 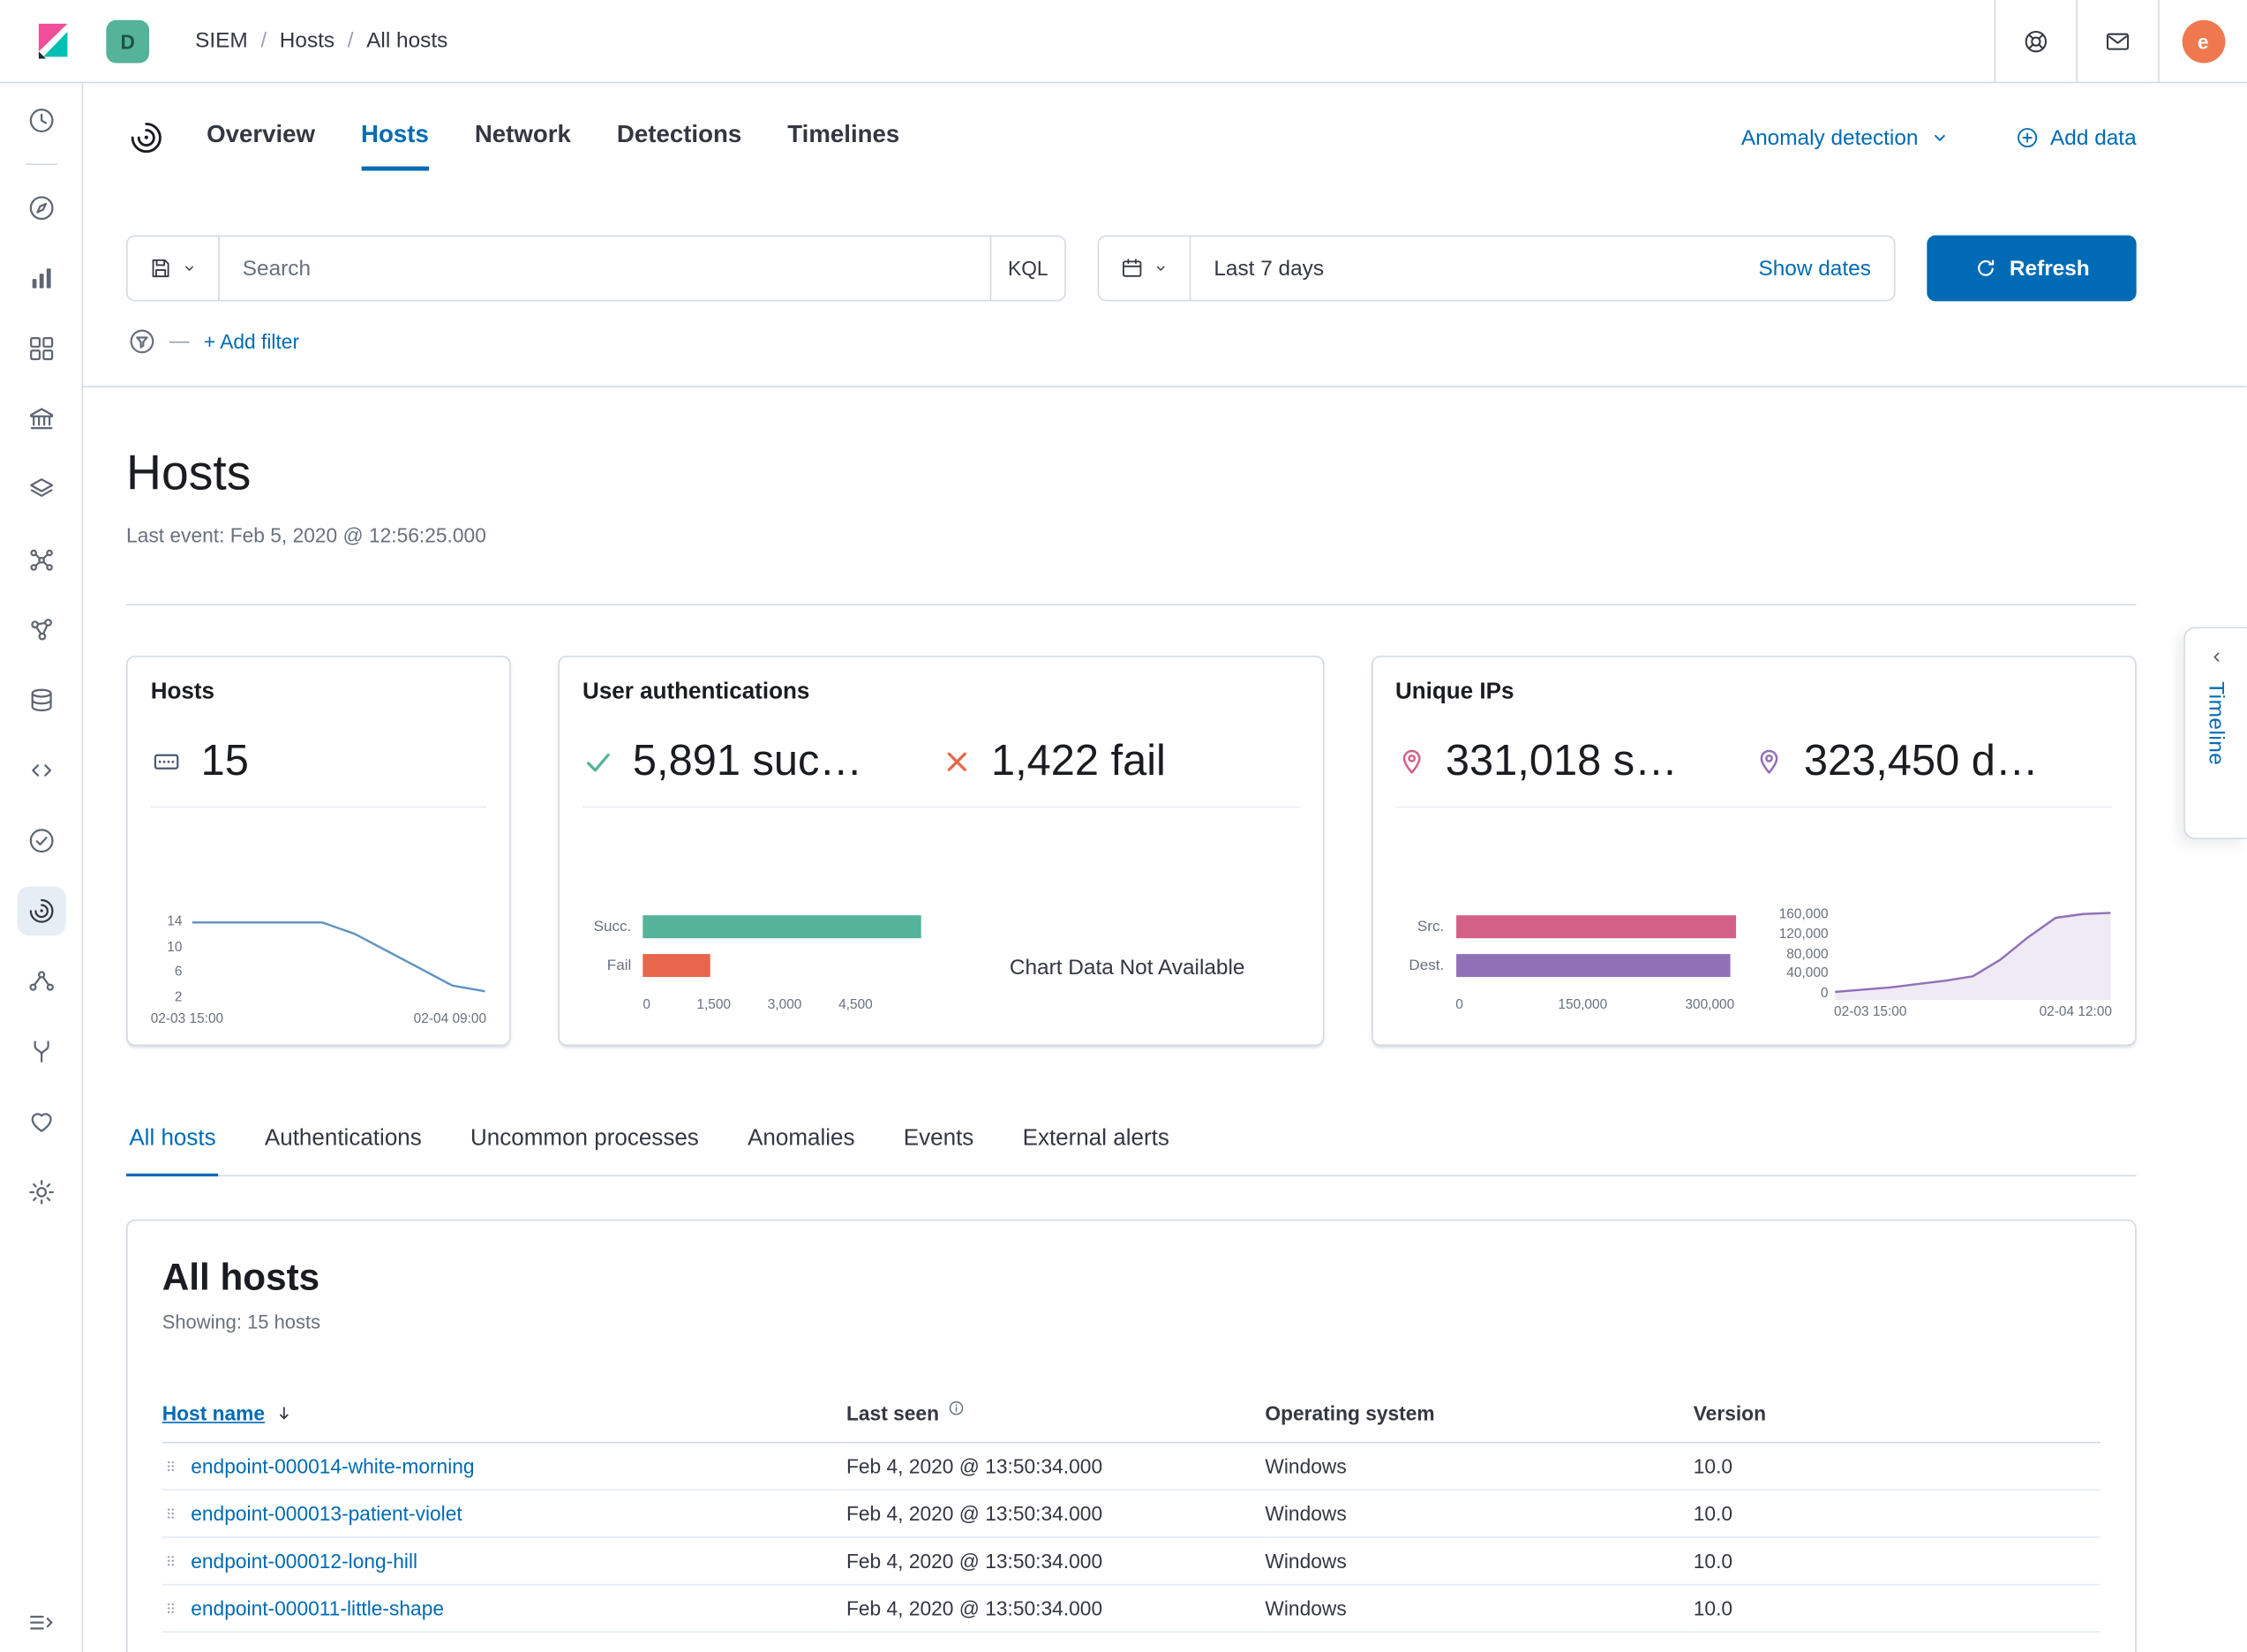 I want to click on sidebar-item-logs, so click(x=40, y=770).